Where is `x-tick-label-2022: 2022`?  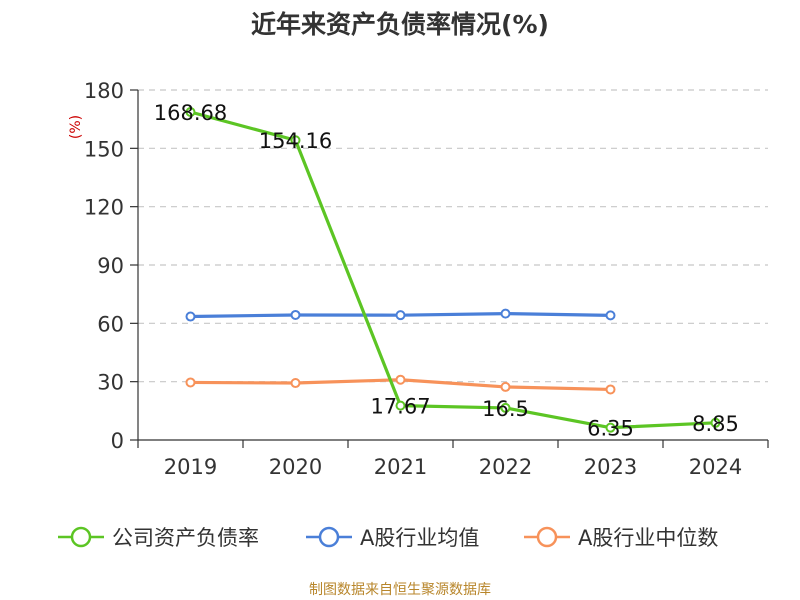 x-tick-label-2022: 2022 is located at coordinates (505, 467).